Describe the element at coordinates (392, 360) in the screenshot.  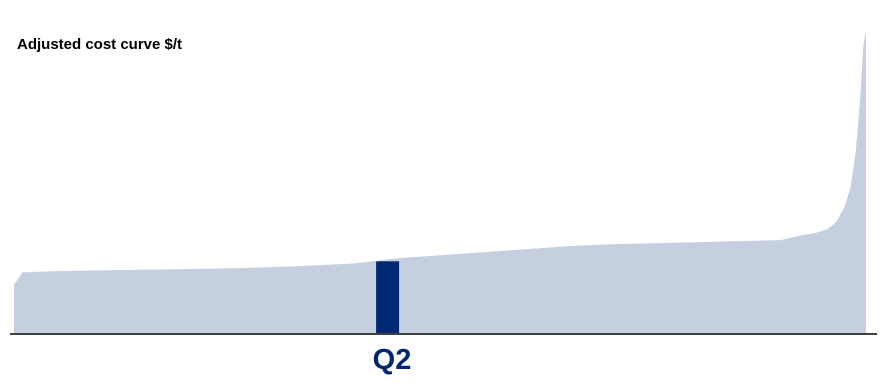
I see `highlight-label: Q2` at that location.